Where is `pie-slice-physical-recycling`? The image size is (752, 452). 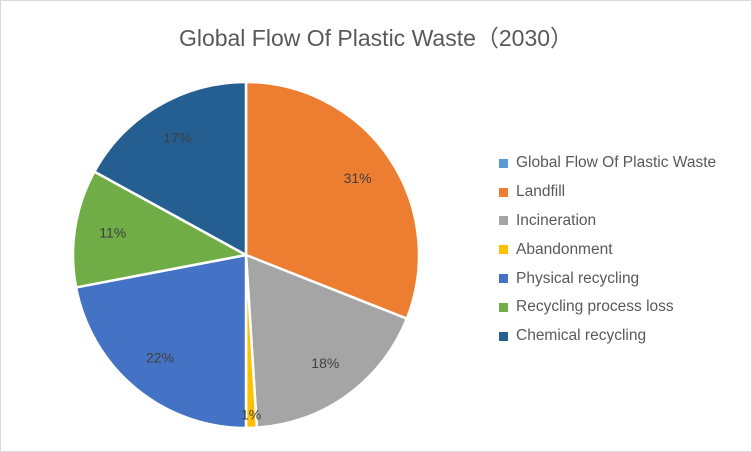 pie-slice-physical-recycling is located at coordinates (161, 341).